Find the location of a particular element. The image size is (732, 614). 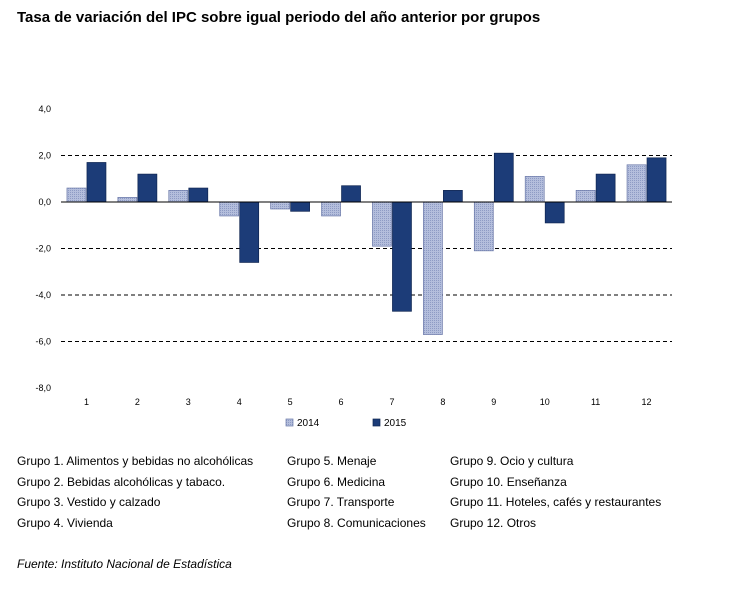

legend-label-2015: 2015 is located at coordinates (395, 423).